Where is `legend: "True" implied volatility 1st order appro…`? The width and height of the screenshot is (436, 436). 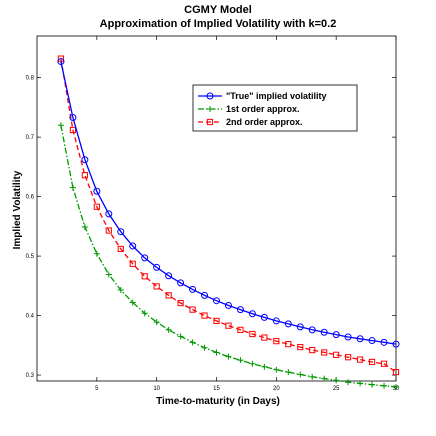
legend: "True" implied volatility 1st order appro… is located at coordinates (275, 108).